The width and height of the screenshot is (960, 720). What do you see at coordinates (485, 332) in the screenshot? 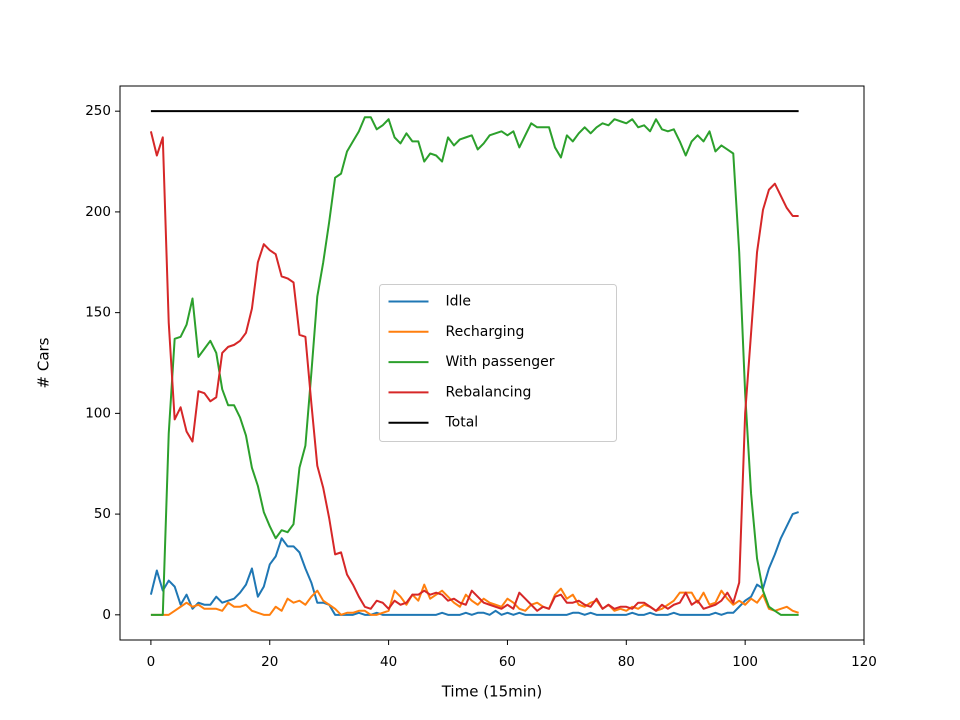
I see `legend-label: Recharging` at bounding box center [485, 332].